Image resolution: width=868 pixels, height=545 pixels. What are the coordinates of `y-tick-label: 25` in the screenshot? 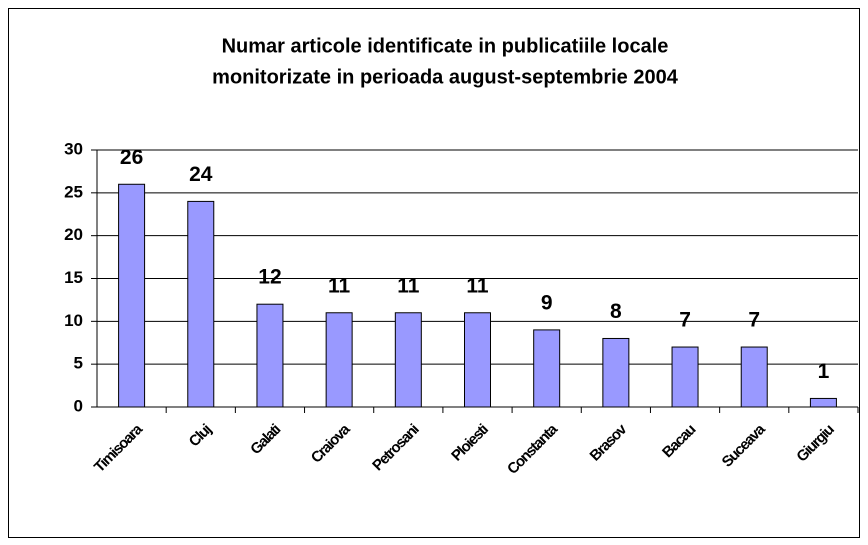 It's located at (73, 191).